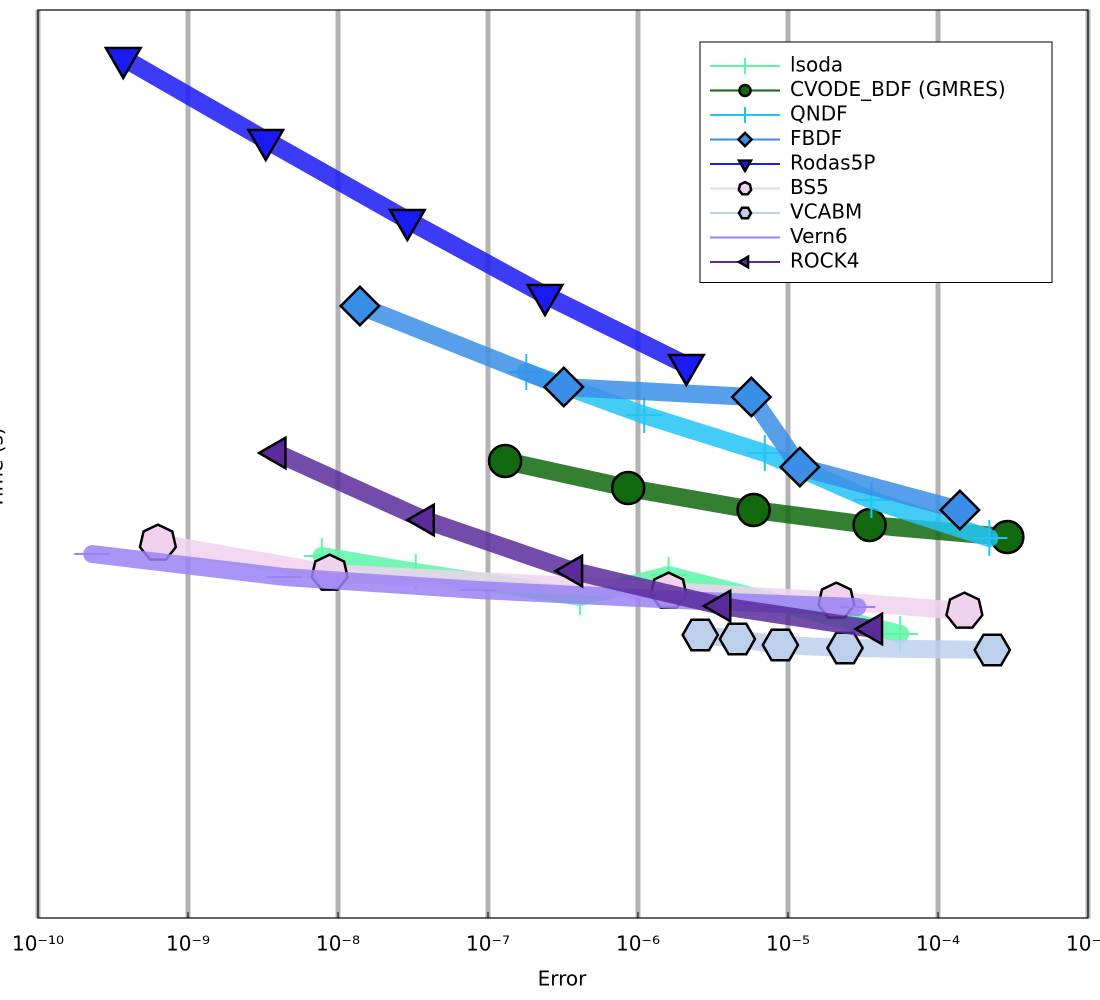 The width and height of the screenshot is (1100, 1000). What do you see at coordinates (563, 979) in the screenshot?
I see `x-axis-label: Error` at bounding box center [563, 979].